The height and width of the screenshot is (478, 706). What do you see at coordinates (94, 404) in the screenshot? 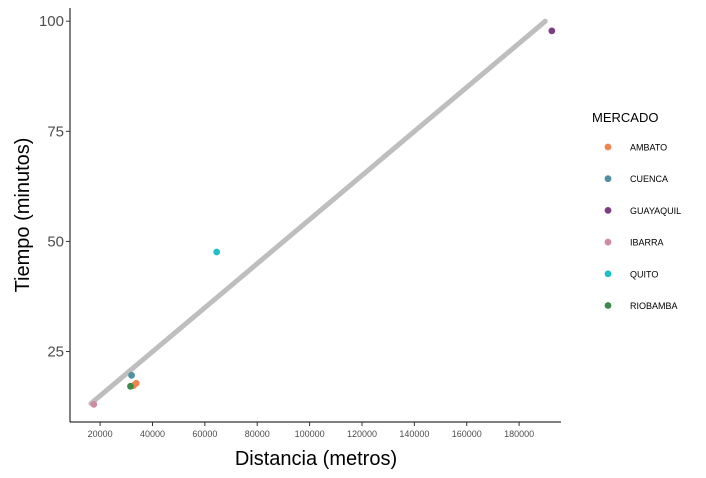
I see `point-ibarra` at bounding box center [94, 404].